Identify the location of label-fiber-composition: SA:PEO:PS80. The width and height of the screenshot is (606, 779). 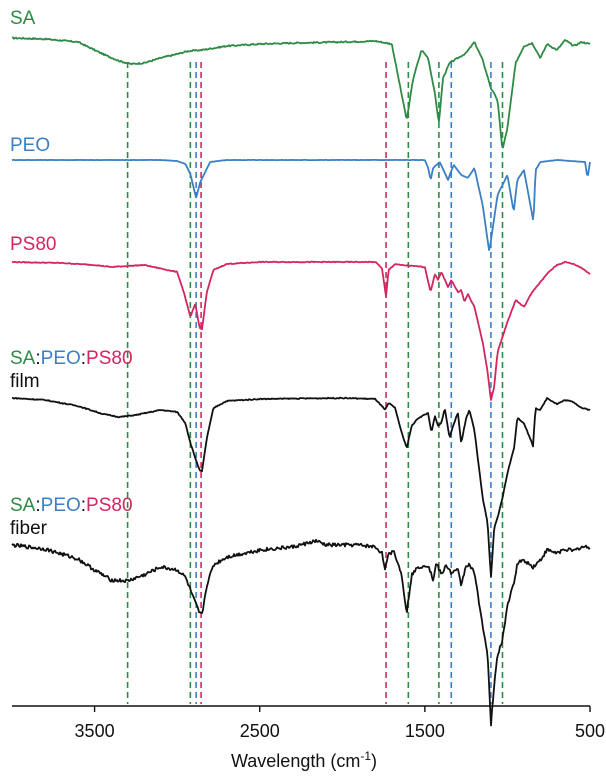
(71, 505).